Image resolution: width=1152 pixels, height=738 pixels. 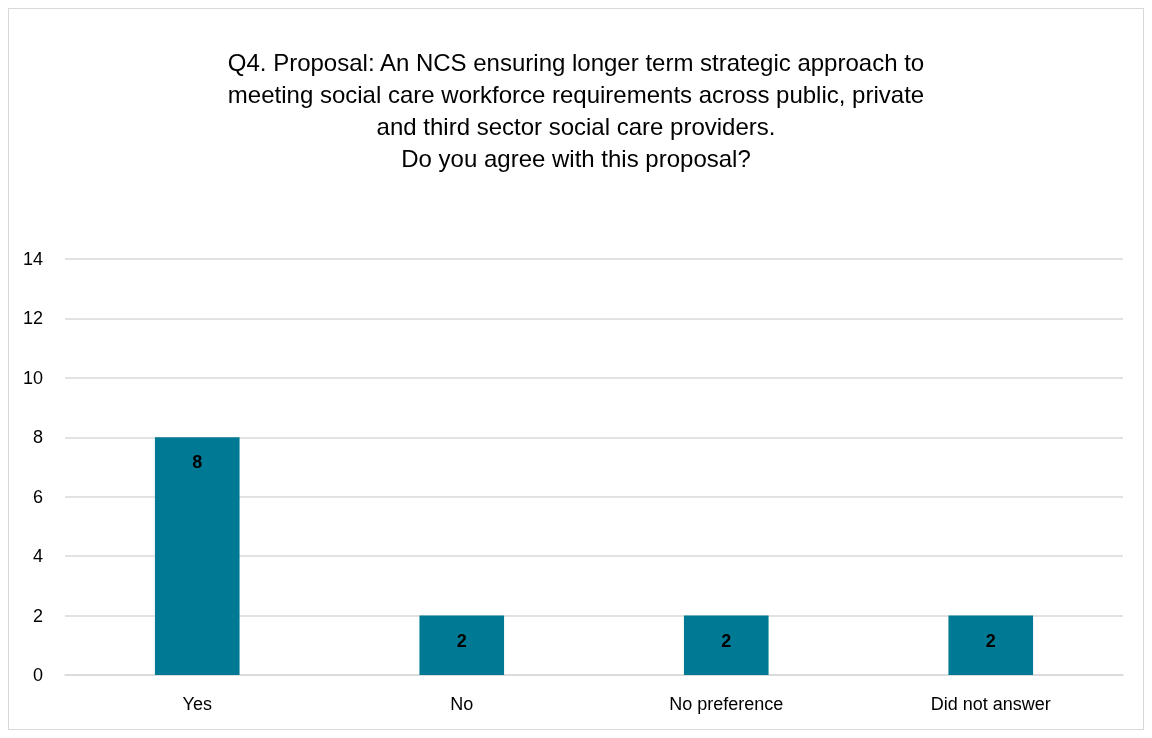 I want to click on chart-title: Q4. Proposal: An NCS ensuring longer term strategic approach to meeting social care workforce requirements across public, private and third sector social care providers. Do you agree with this proposal?, so click(x=576, y=110).